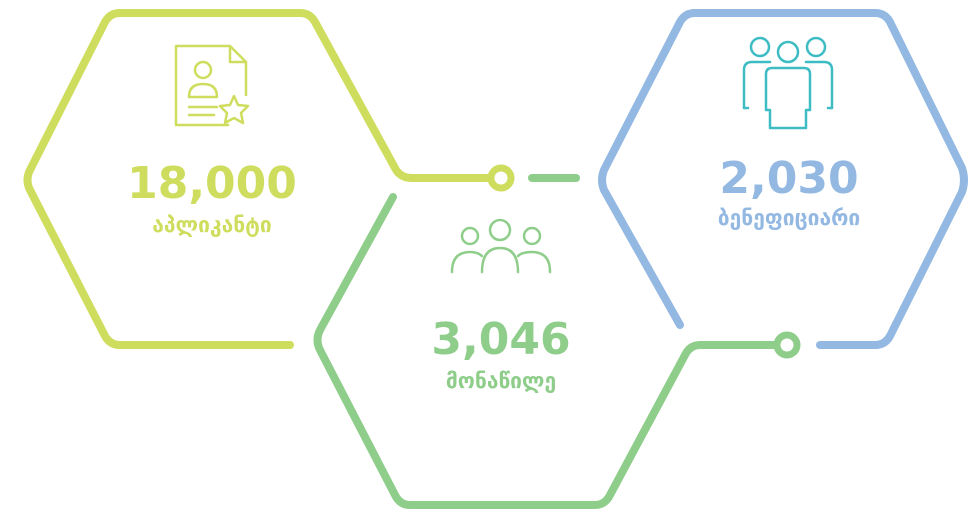 The width and height of the screenshot is (970, 513). What do you see at coordinates (789, 218) in the screenshot?
I see `label-text: ბენეფიციარი` at bounding box center [789, 218].